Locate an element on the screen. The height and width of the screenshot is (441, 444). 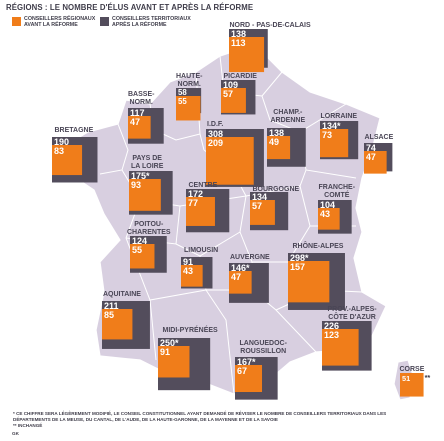
regional-square-alsace is located at coordinates (375, 162).